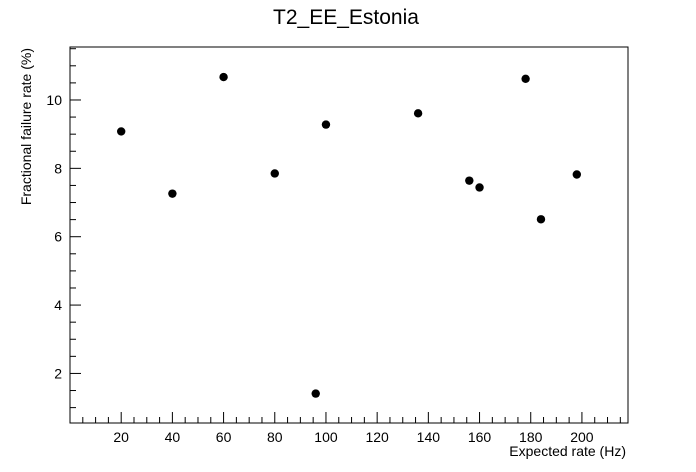  I want to click on x-tick-label: 20, so click(121, 437).